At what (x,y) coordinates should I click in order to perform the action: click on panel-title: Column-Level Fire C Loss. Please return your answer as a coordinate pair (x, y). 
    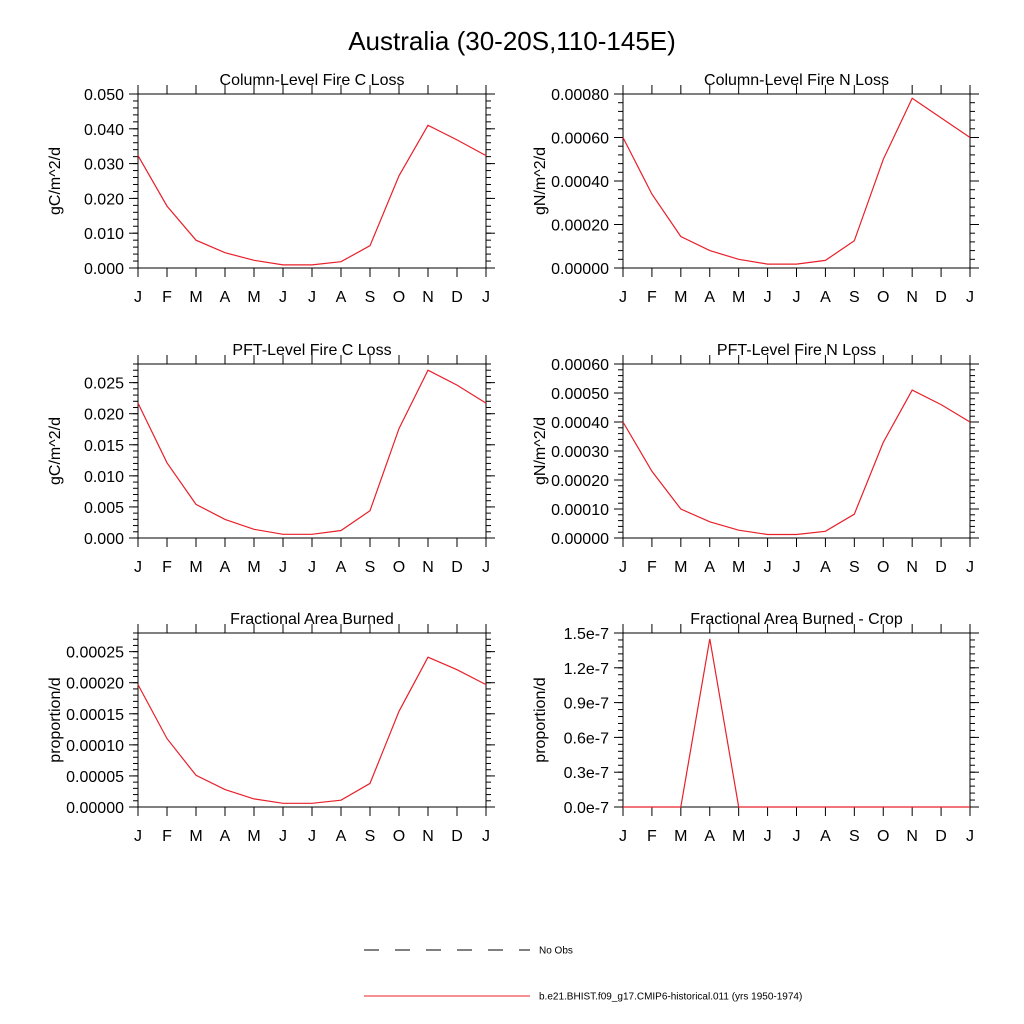
    Looking at the image, I should click on (312, 80).